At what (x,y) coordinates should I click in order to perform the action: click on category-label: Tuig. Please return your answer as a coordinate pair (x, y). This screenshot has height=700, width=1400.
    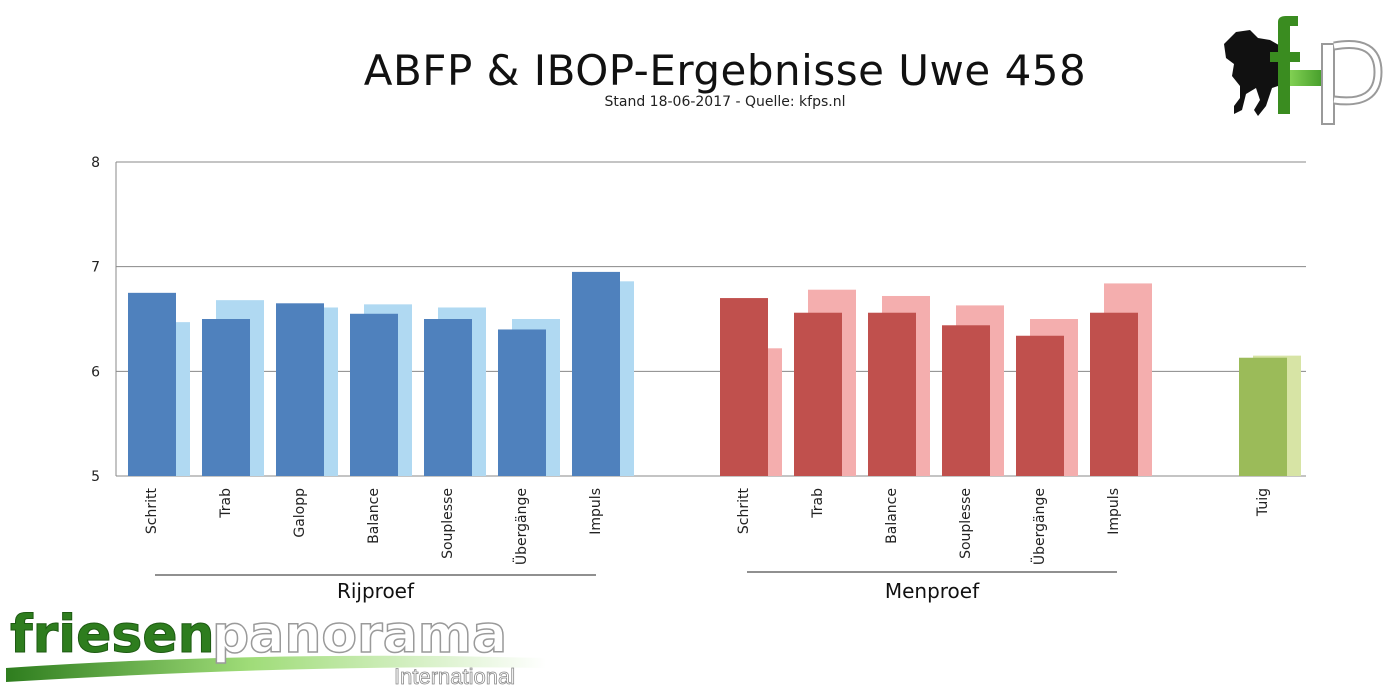
    Looking at the image, I should click on (1263, 502).